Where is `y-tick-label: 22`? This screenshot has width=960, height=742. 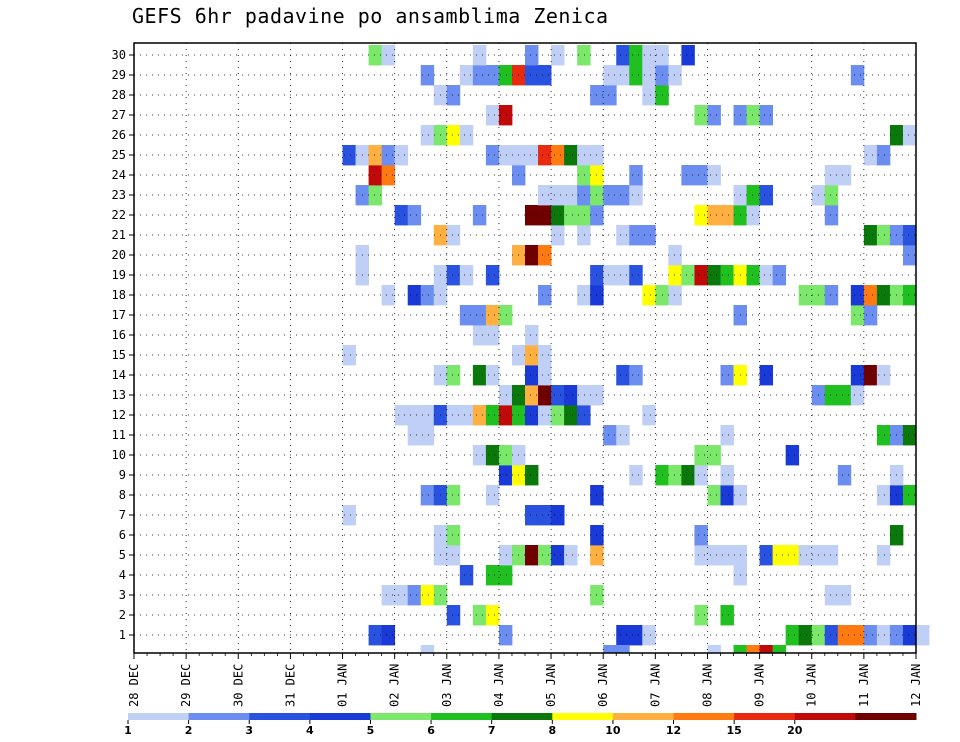
y-tick-label: 22 is located at coordinates (119, 215).